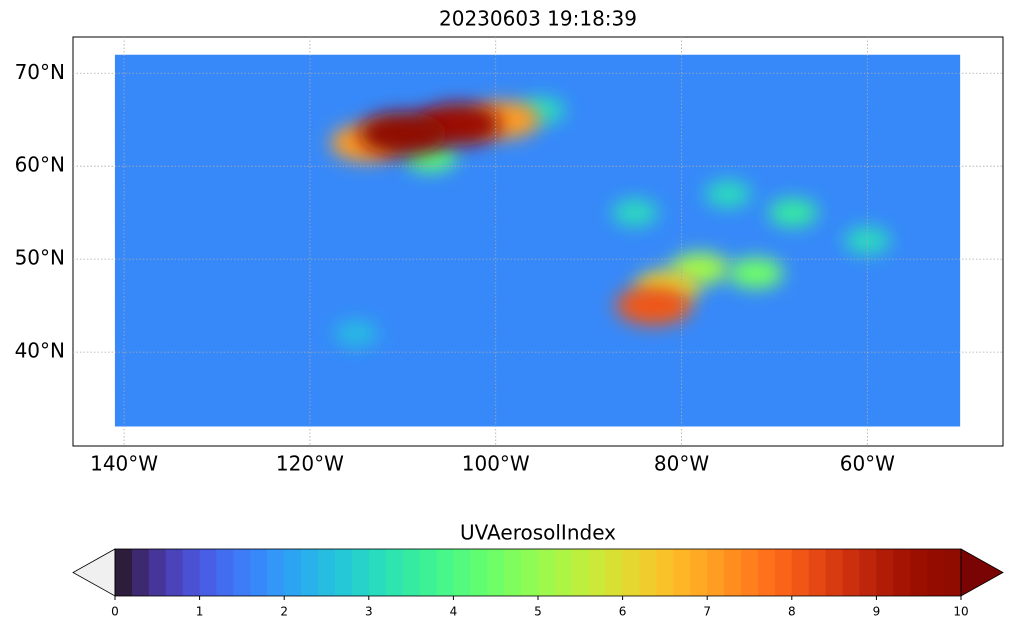  Describe the element at coordinates (369, 612) in the screenshot. I see `colorbar-tick-label: 3` at that location.